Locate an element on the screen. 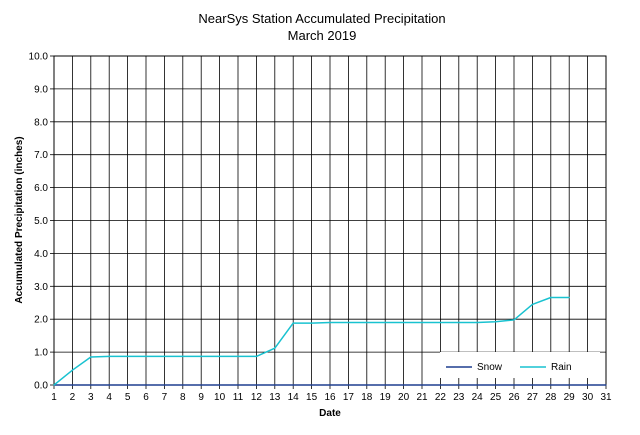 The width and height of the screenshot is (640, 435). x-axis-title: Date is located at coordinates (330, 413).